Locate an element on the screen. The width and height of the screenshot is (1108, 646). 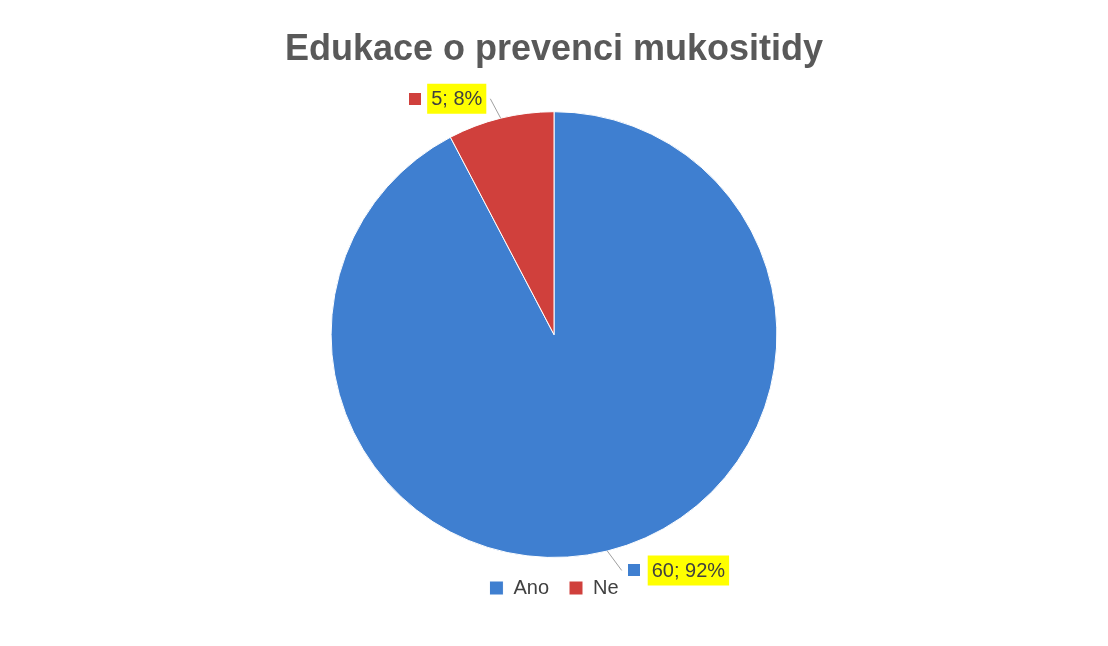
data-label: 60; 92% is located at coordinates (688, 569).